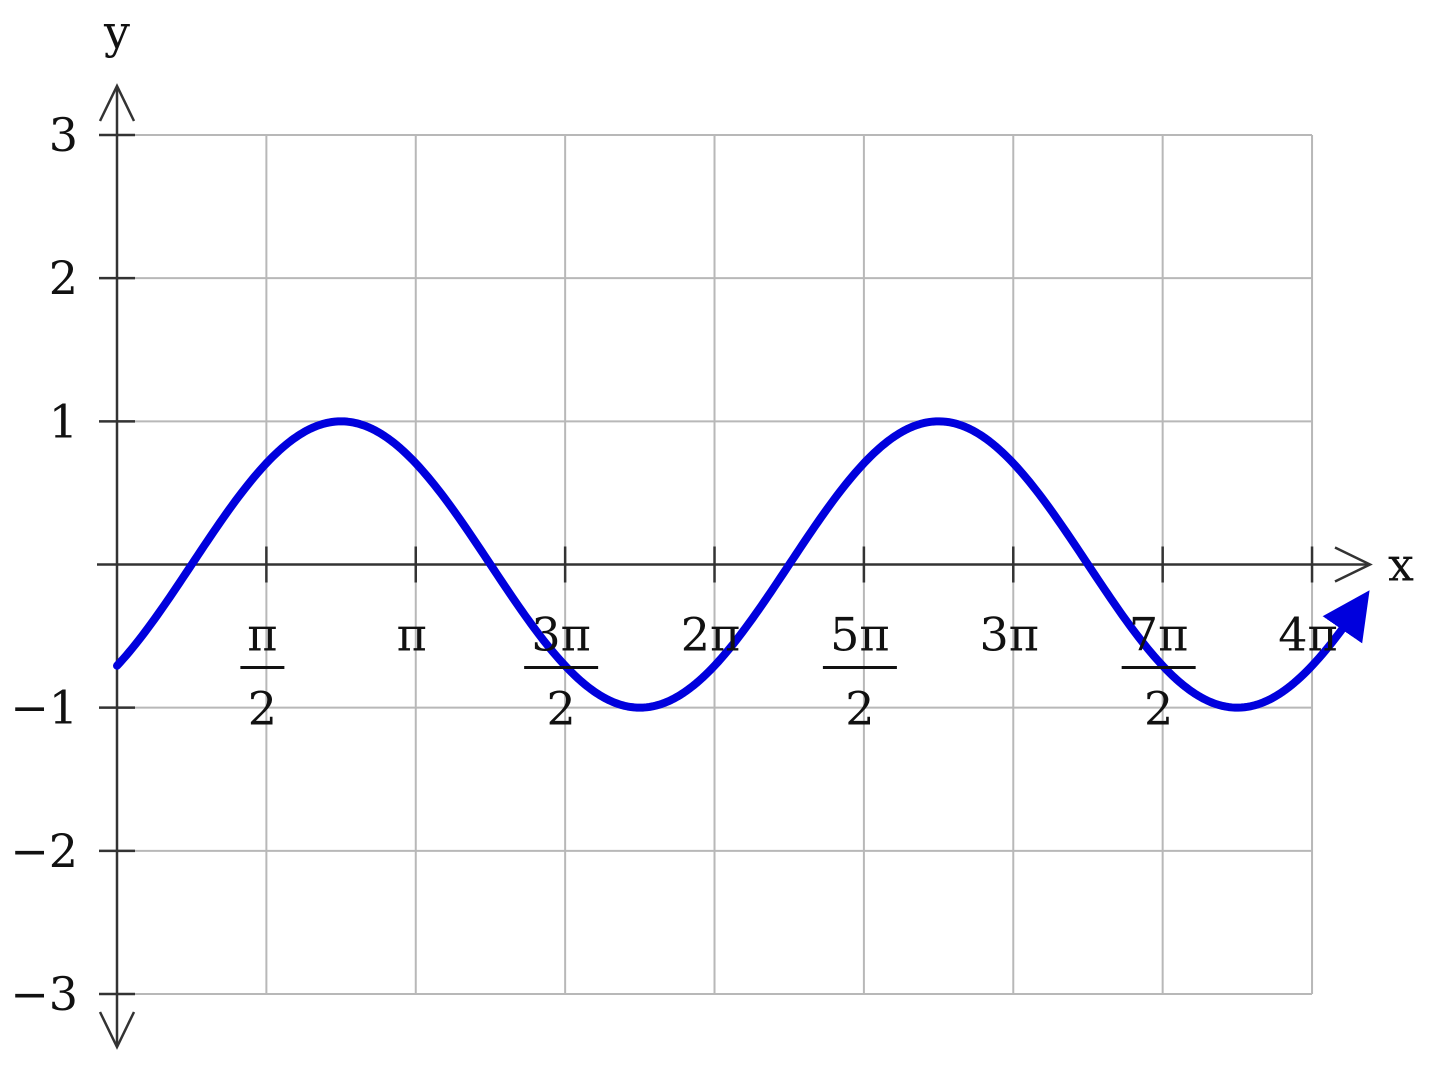 The height and width of the screenshot is (1071, 1440). Describe the element at coordinates (412, 635) in the screenshot. I see `x-tick-label: π` at that location.